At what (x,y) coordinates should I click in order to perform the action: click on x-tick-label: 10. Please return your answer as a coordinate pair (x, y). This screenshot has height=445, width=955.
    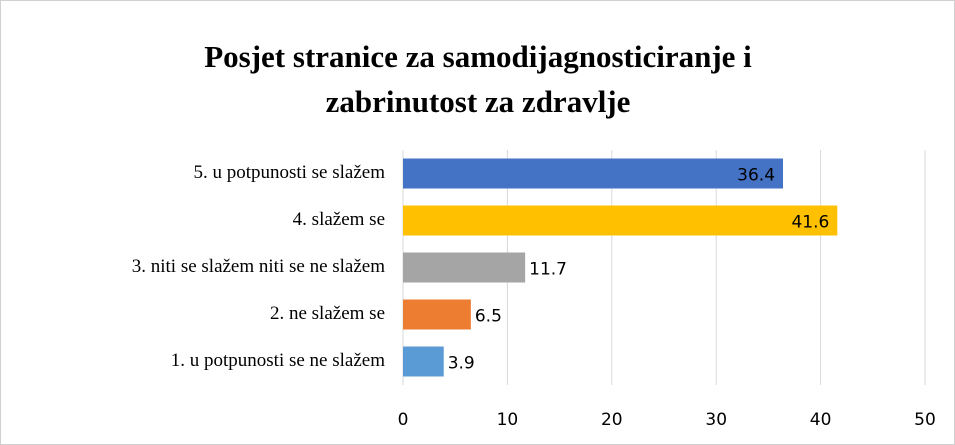
    Looking at the image, I should click on (508, 420).